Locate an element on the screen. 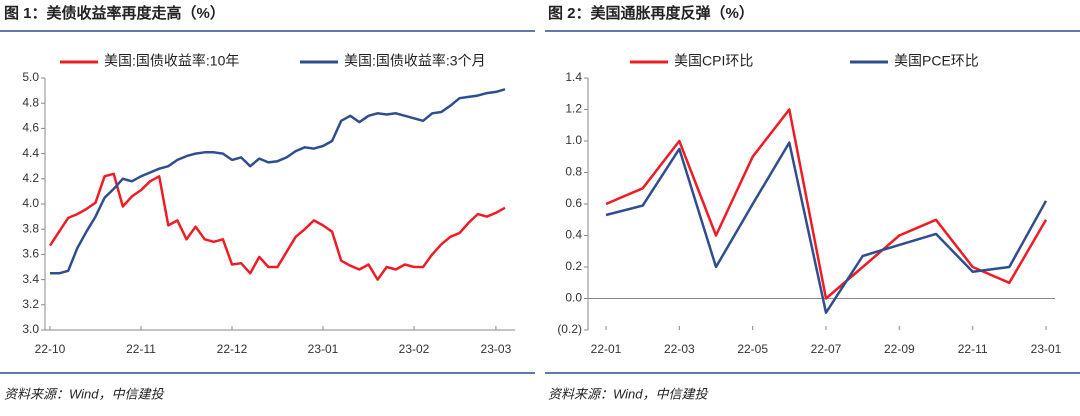  x-tick-label: 22-10 is located at coordinates (50, 349).